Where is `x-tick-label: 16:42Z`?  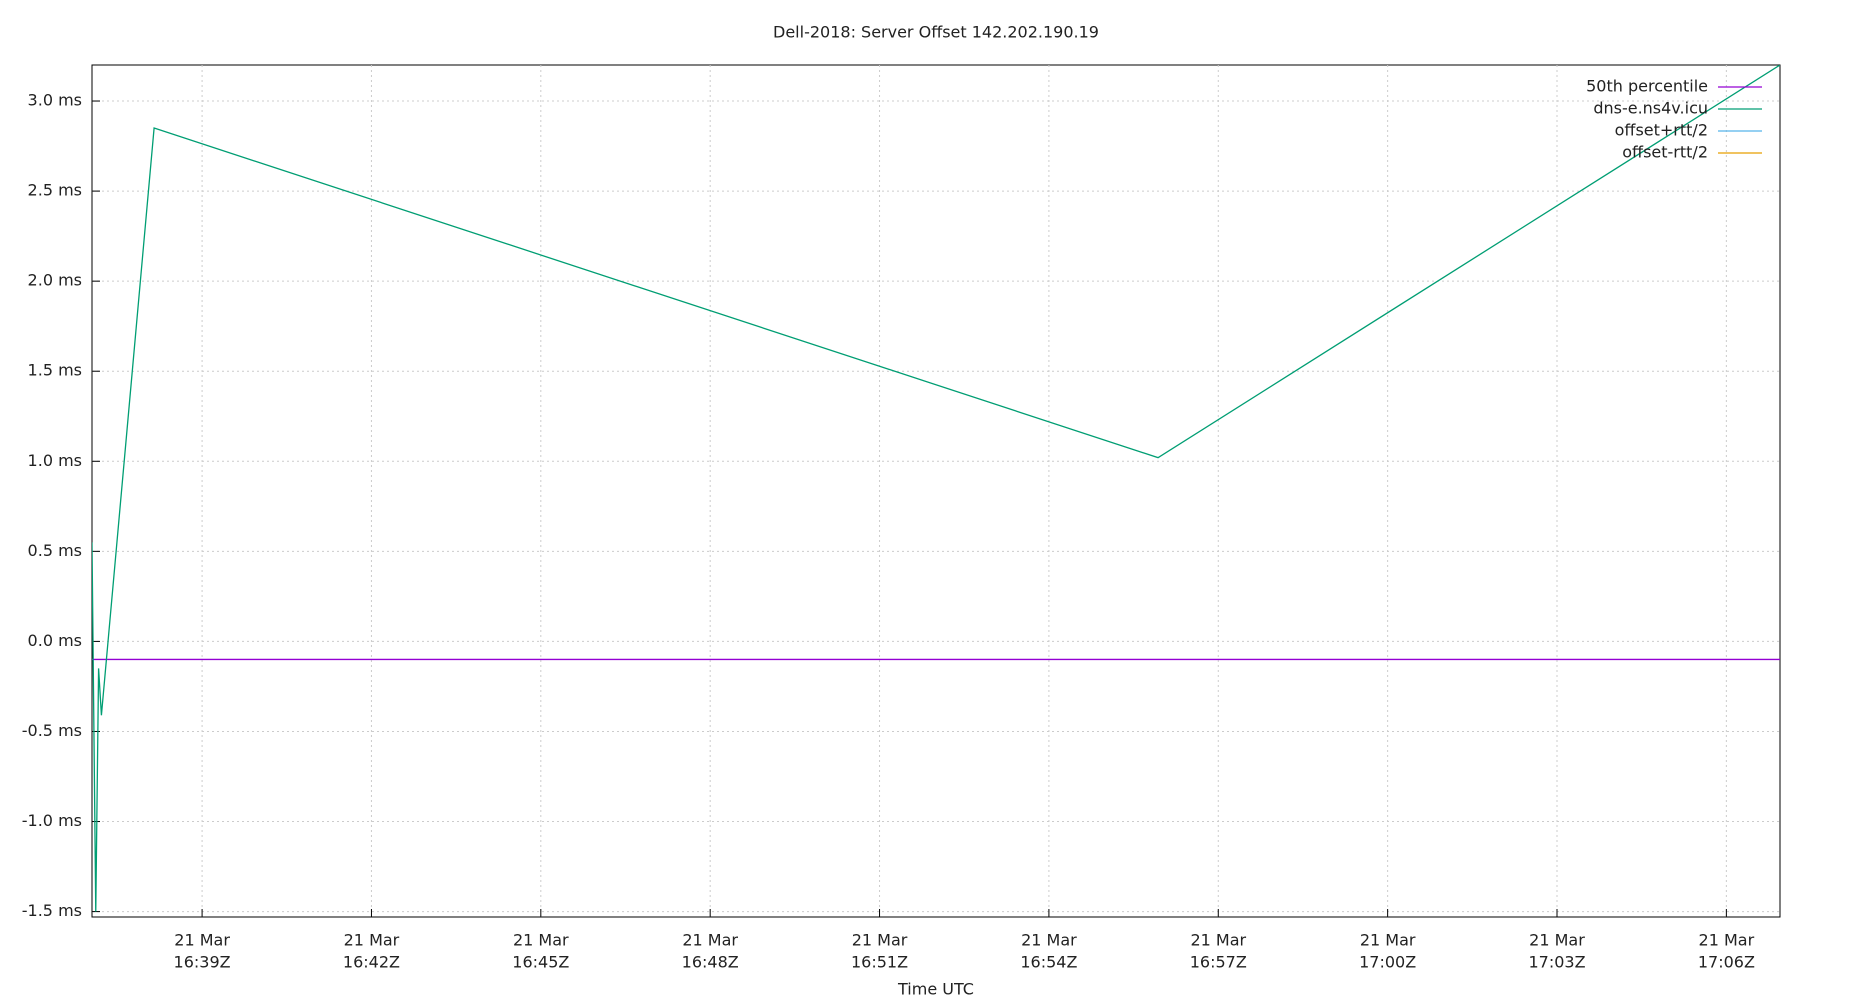
x-tick-label: 16:42Z is located at coordinates (371, 962).